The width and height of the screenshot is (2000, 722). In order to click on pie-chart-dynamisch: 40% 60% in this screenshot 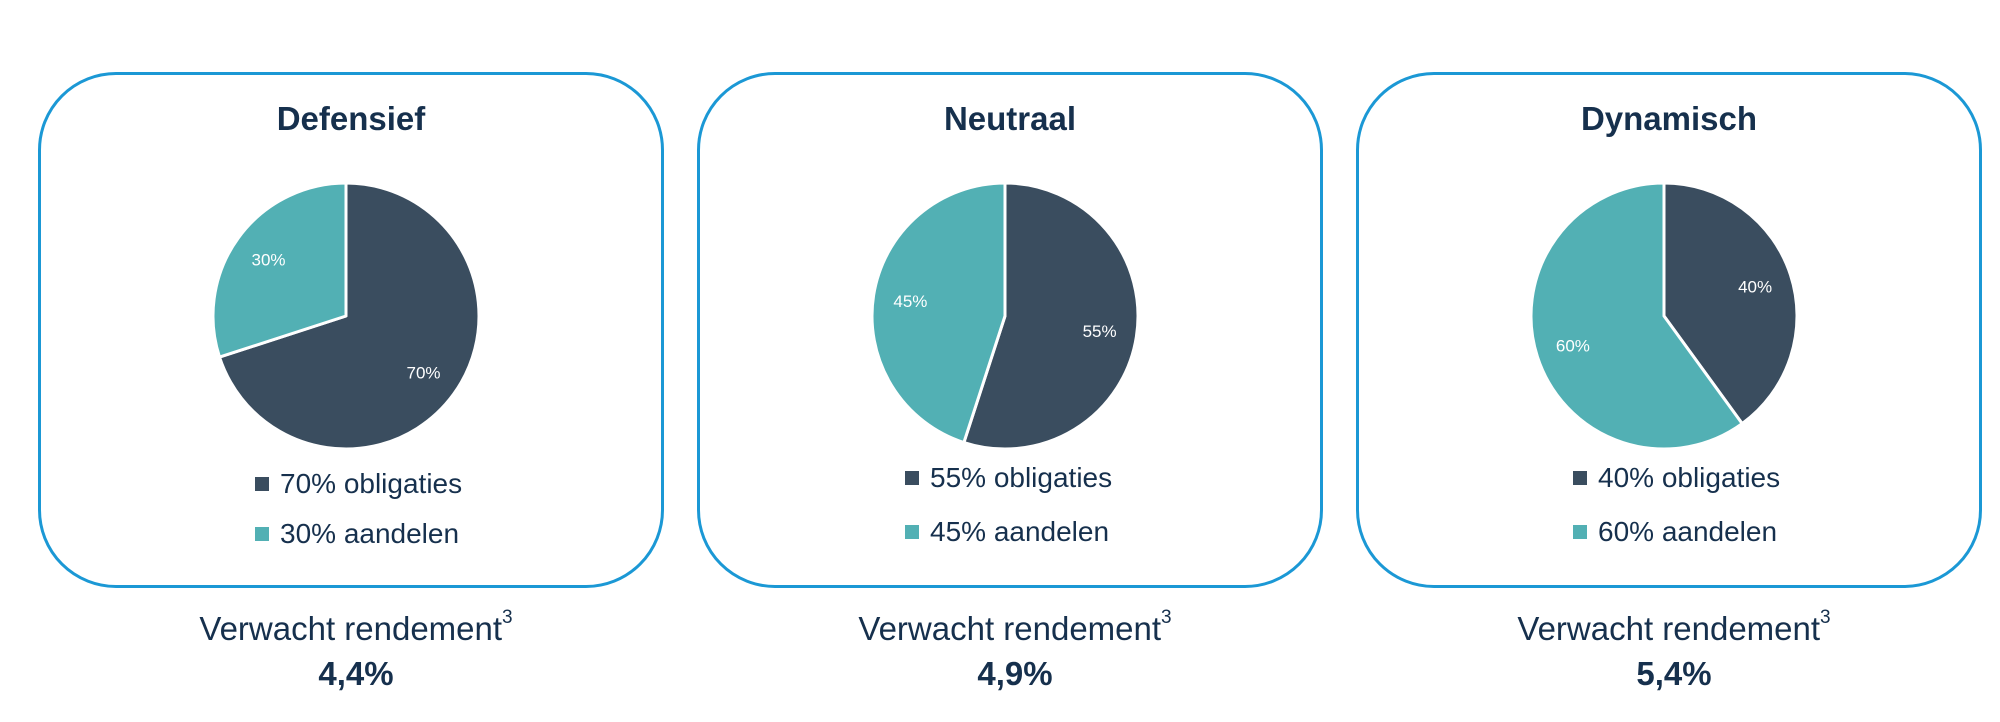, I will do `click(1664, 316)`.